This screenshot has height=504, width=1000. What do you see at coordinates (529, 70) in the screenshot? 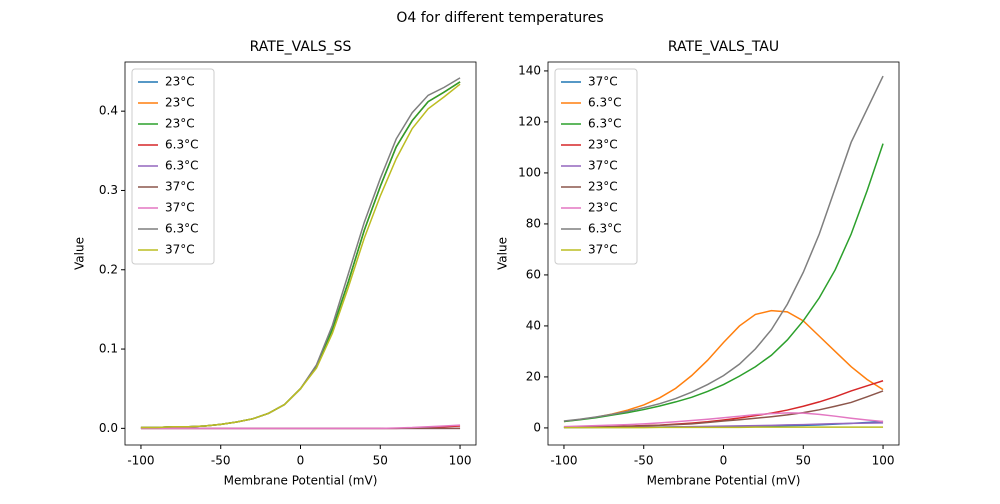
I see `y-tick-label: 140` at bounding box center [529, 70].